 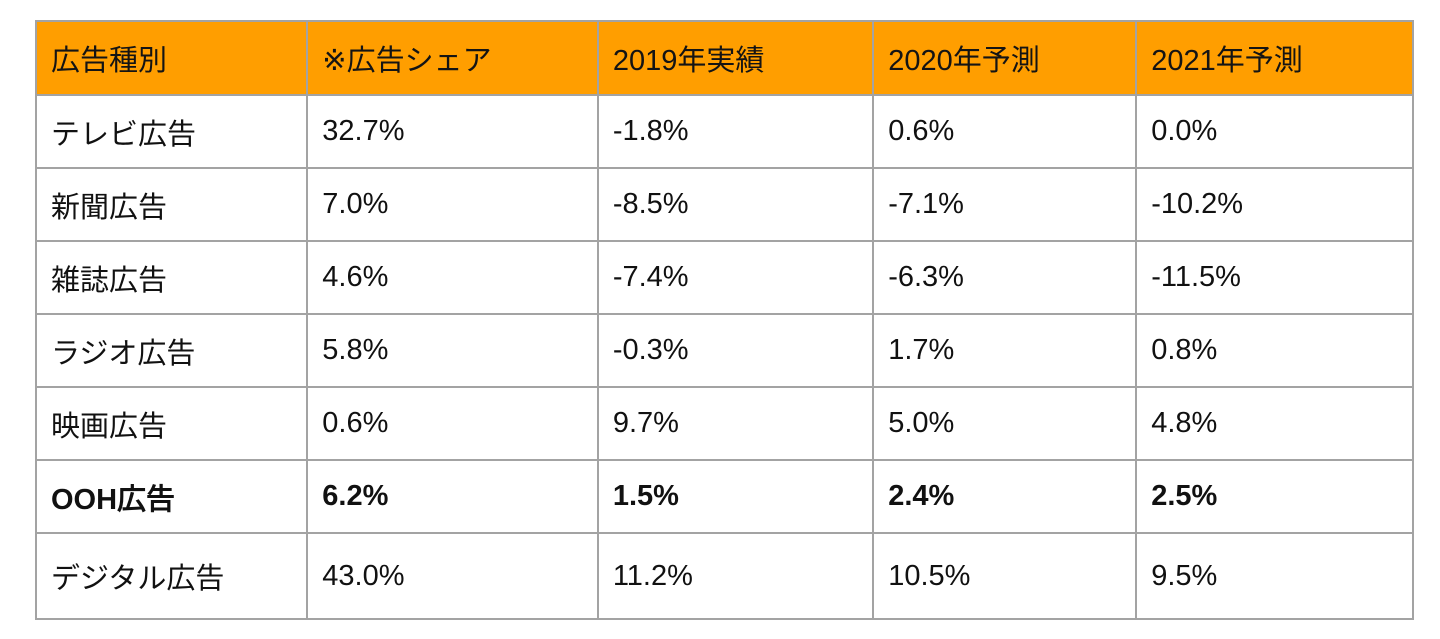 I want to click on table-row-ooh: OOH広告 6.2% 1.5% 2.4% 2.5%, so click(x=724, y=496).